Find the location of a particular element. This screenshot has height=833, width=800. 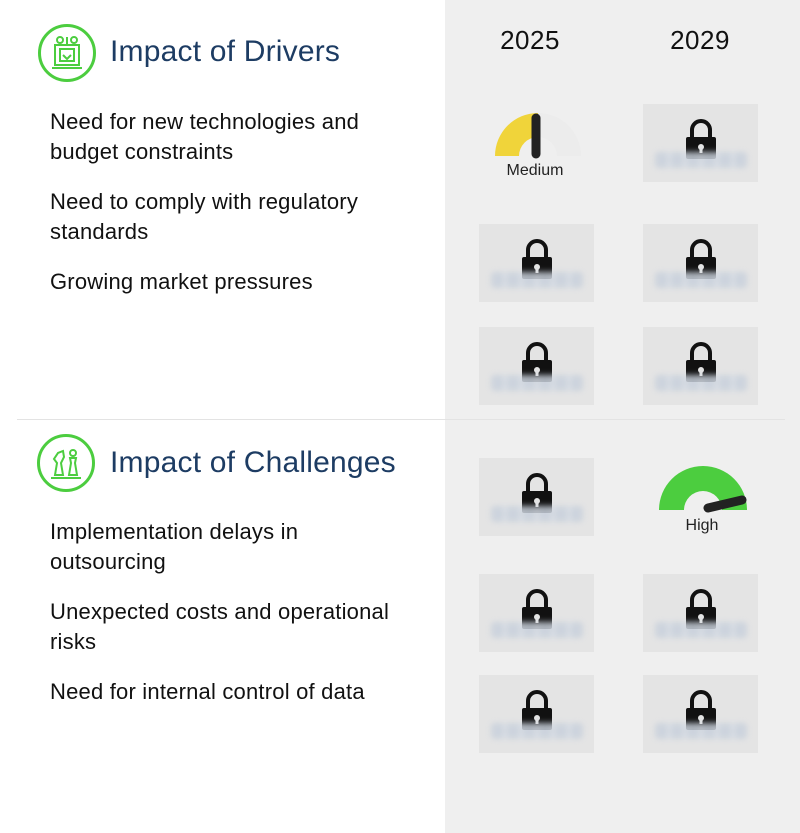

drivers-title: Impact of Drivers is located at coordinates (225, 51).